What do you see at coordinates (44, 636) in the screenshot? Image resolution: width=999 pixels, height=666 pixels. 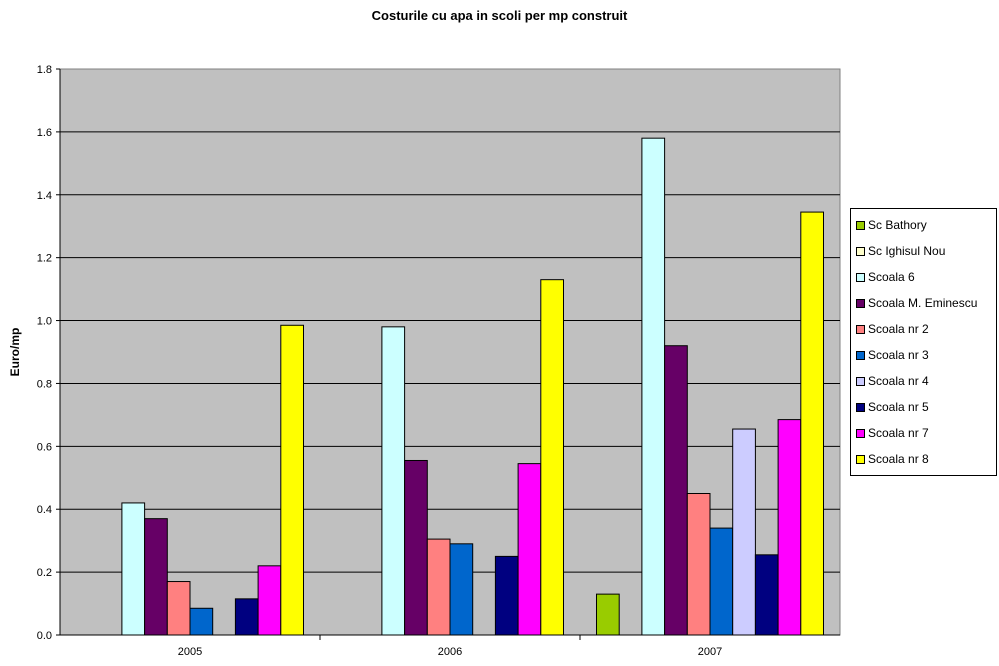 I see `y-tick-label: 0.0` at bounding box center [44, 636].